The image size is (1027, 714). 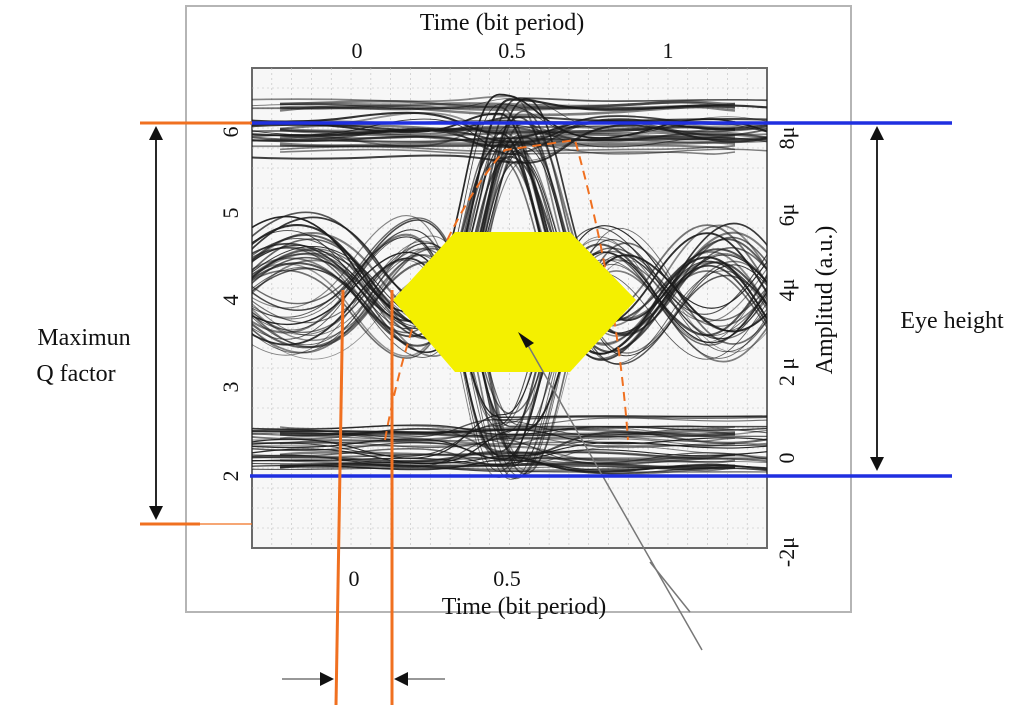 What do you see at coordinates (952, 321) in the screenshot?
I see `eye-height-label: Eye height` at bounding box center [952, 321].